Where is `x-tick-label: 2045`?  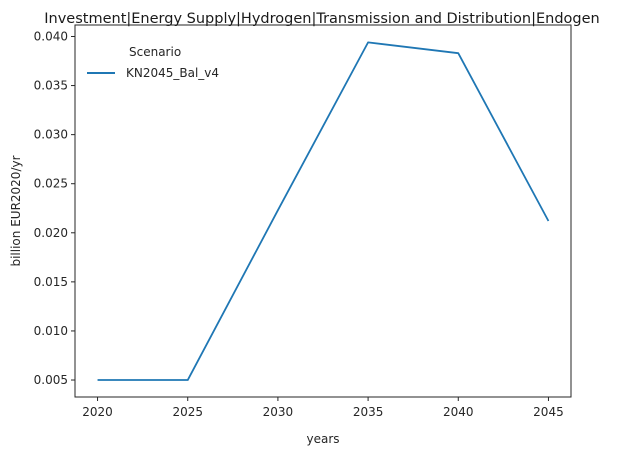
x-tick-label: 2045 is located at coordinates (548, 412).